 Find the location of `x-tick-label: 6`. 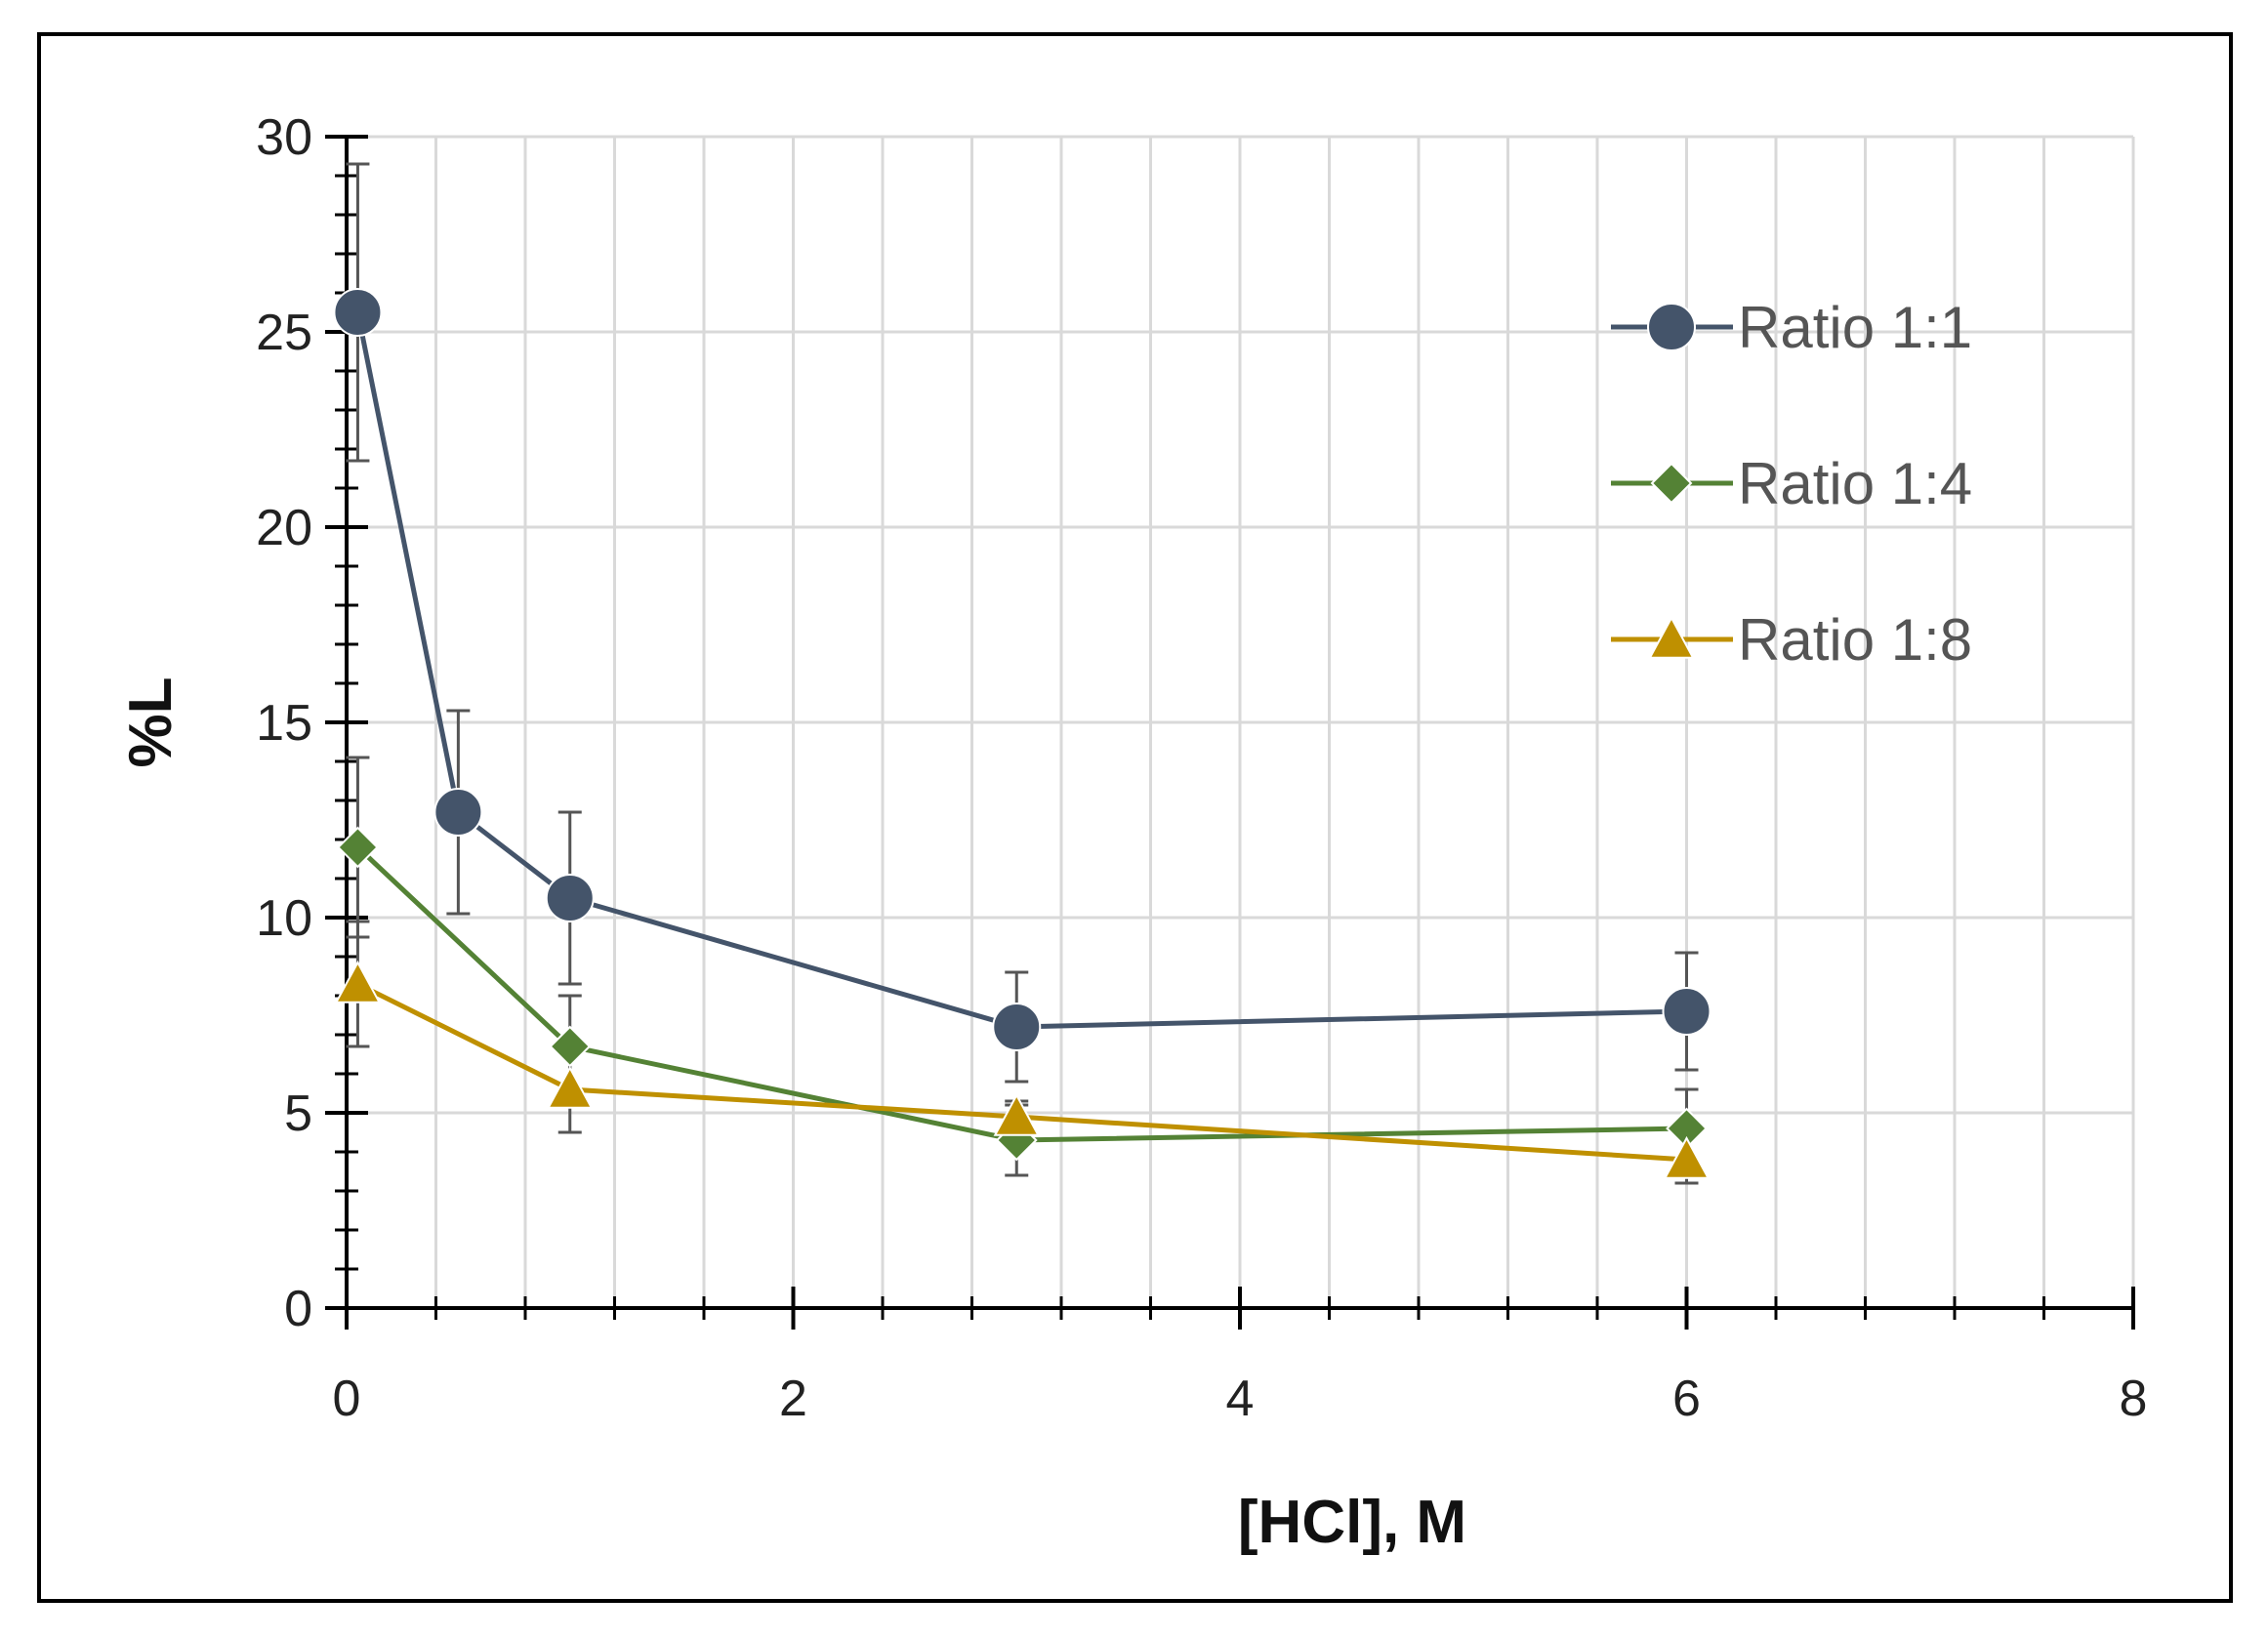

x-tick-label: 6 is located at coordinates (1687, 1399).